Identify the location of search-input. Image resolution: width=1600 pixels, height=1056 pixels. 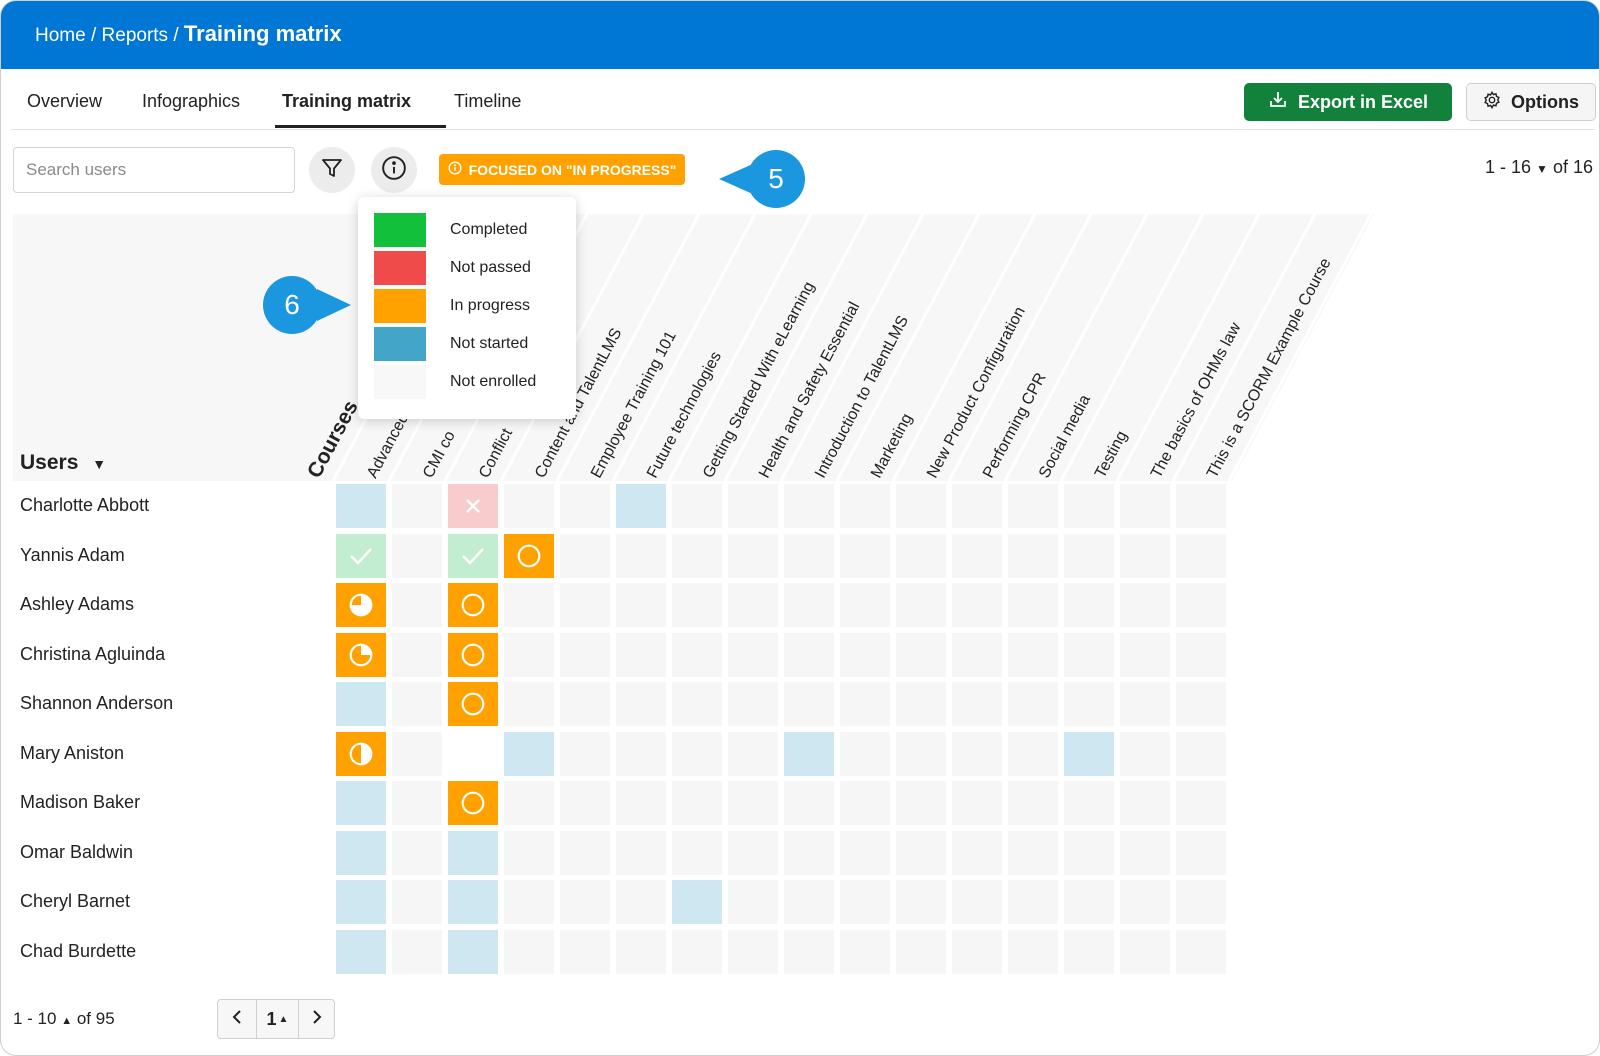
(154, 170).